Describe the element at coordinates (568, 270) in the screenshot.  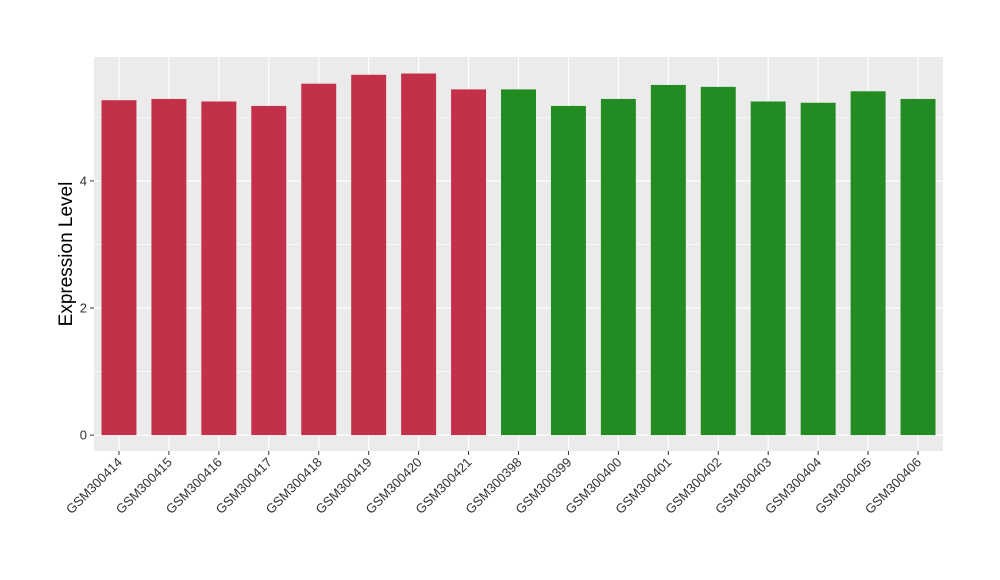
I see `bar-gsm300399` at that location.